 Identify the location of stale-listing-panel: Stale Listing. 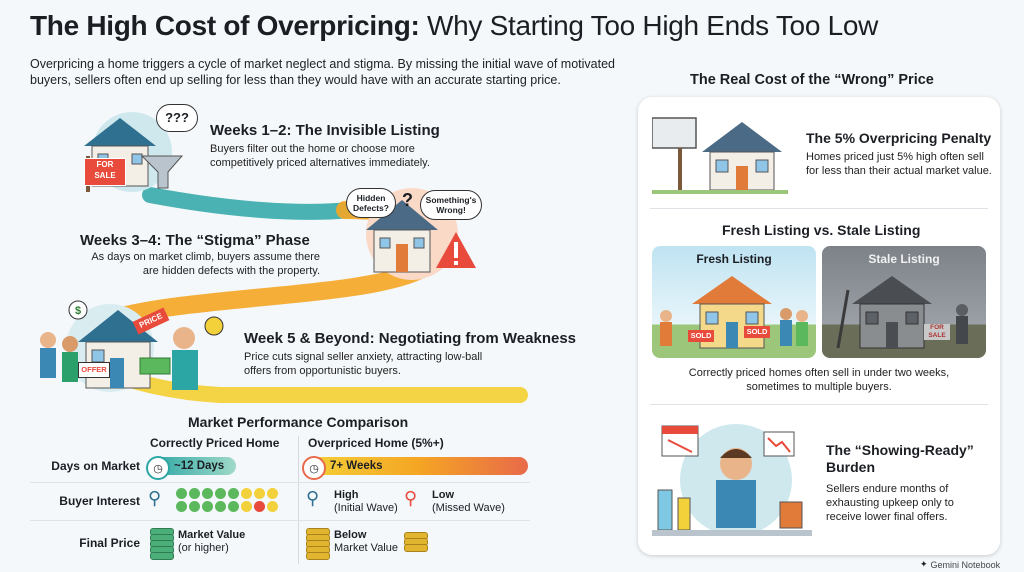
(904, 302).